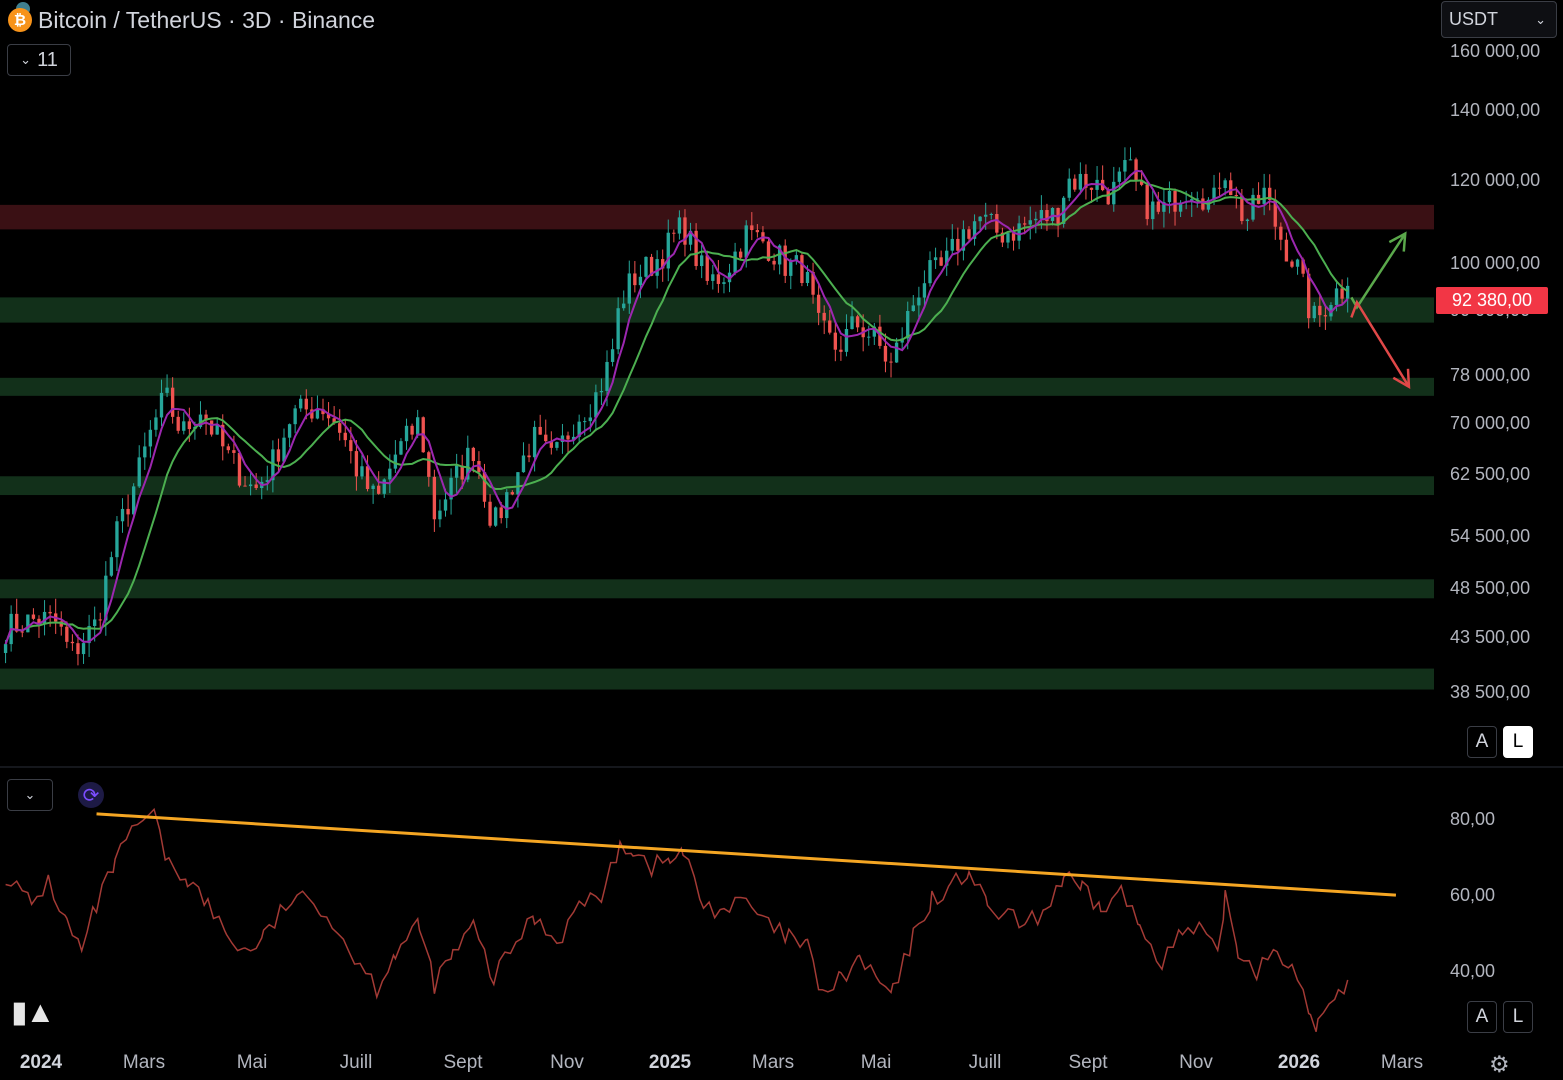 Image resolution: width=1563 pixels, height=1080 pixels. I want to click on symbol-header: ₿ Bitcoin / TetherUS · 3D · Binance, so click(192, 19).